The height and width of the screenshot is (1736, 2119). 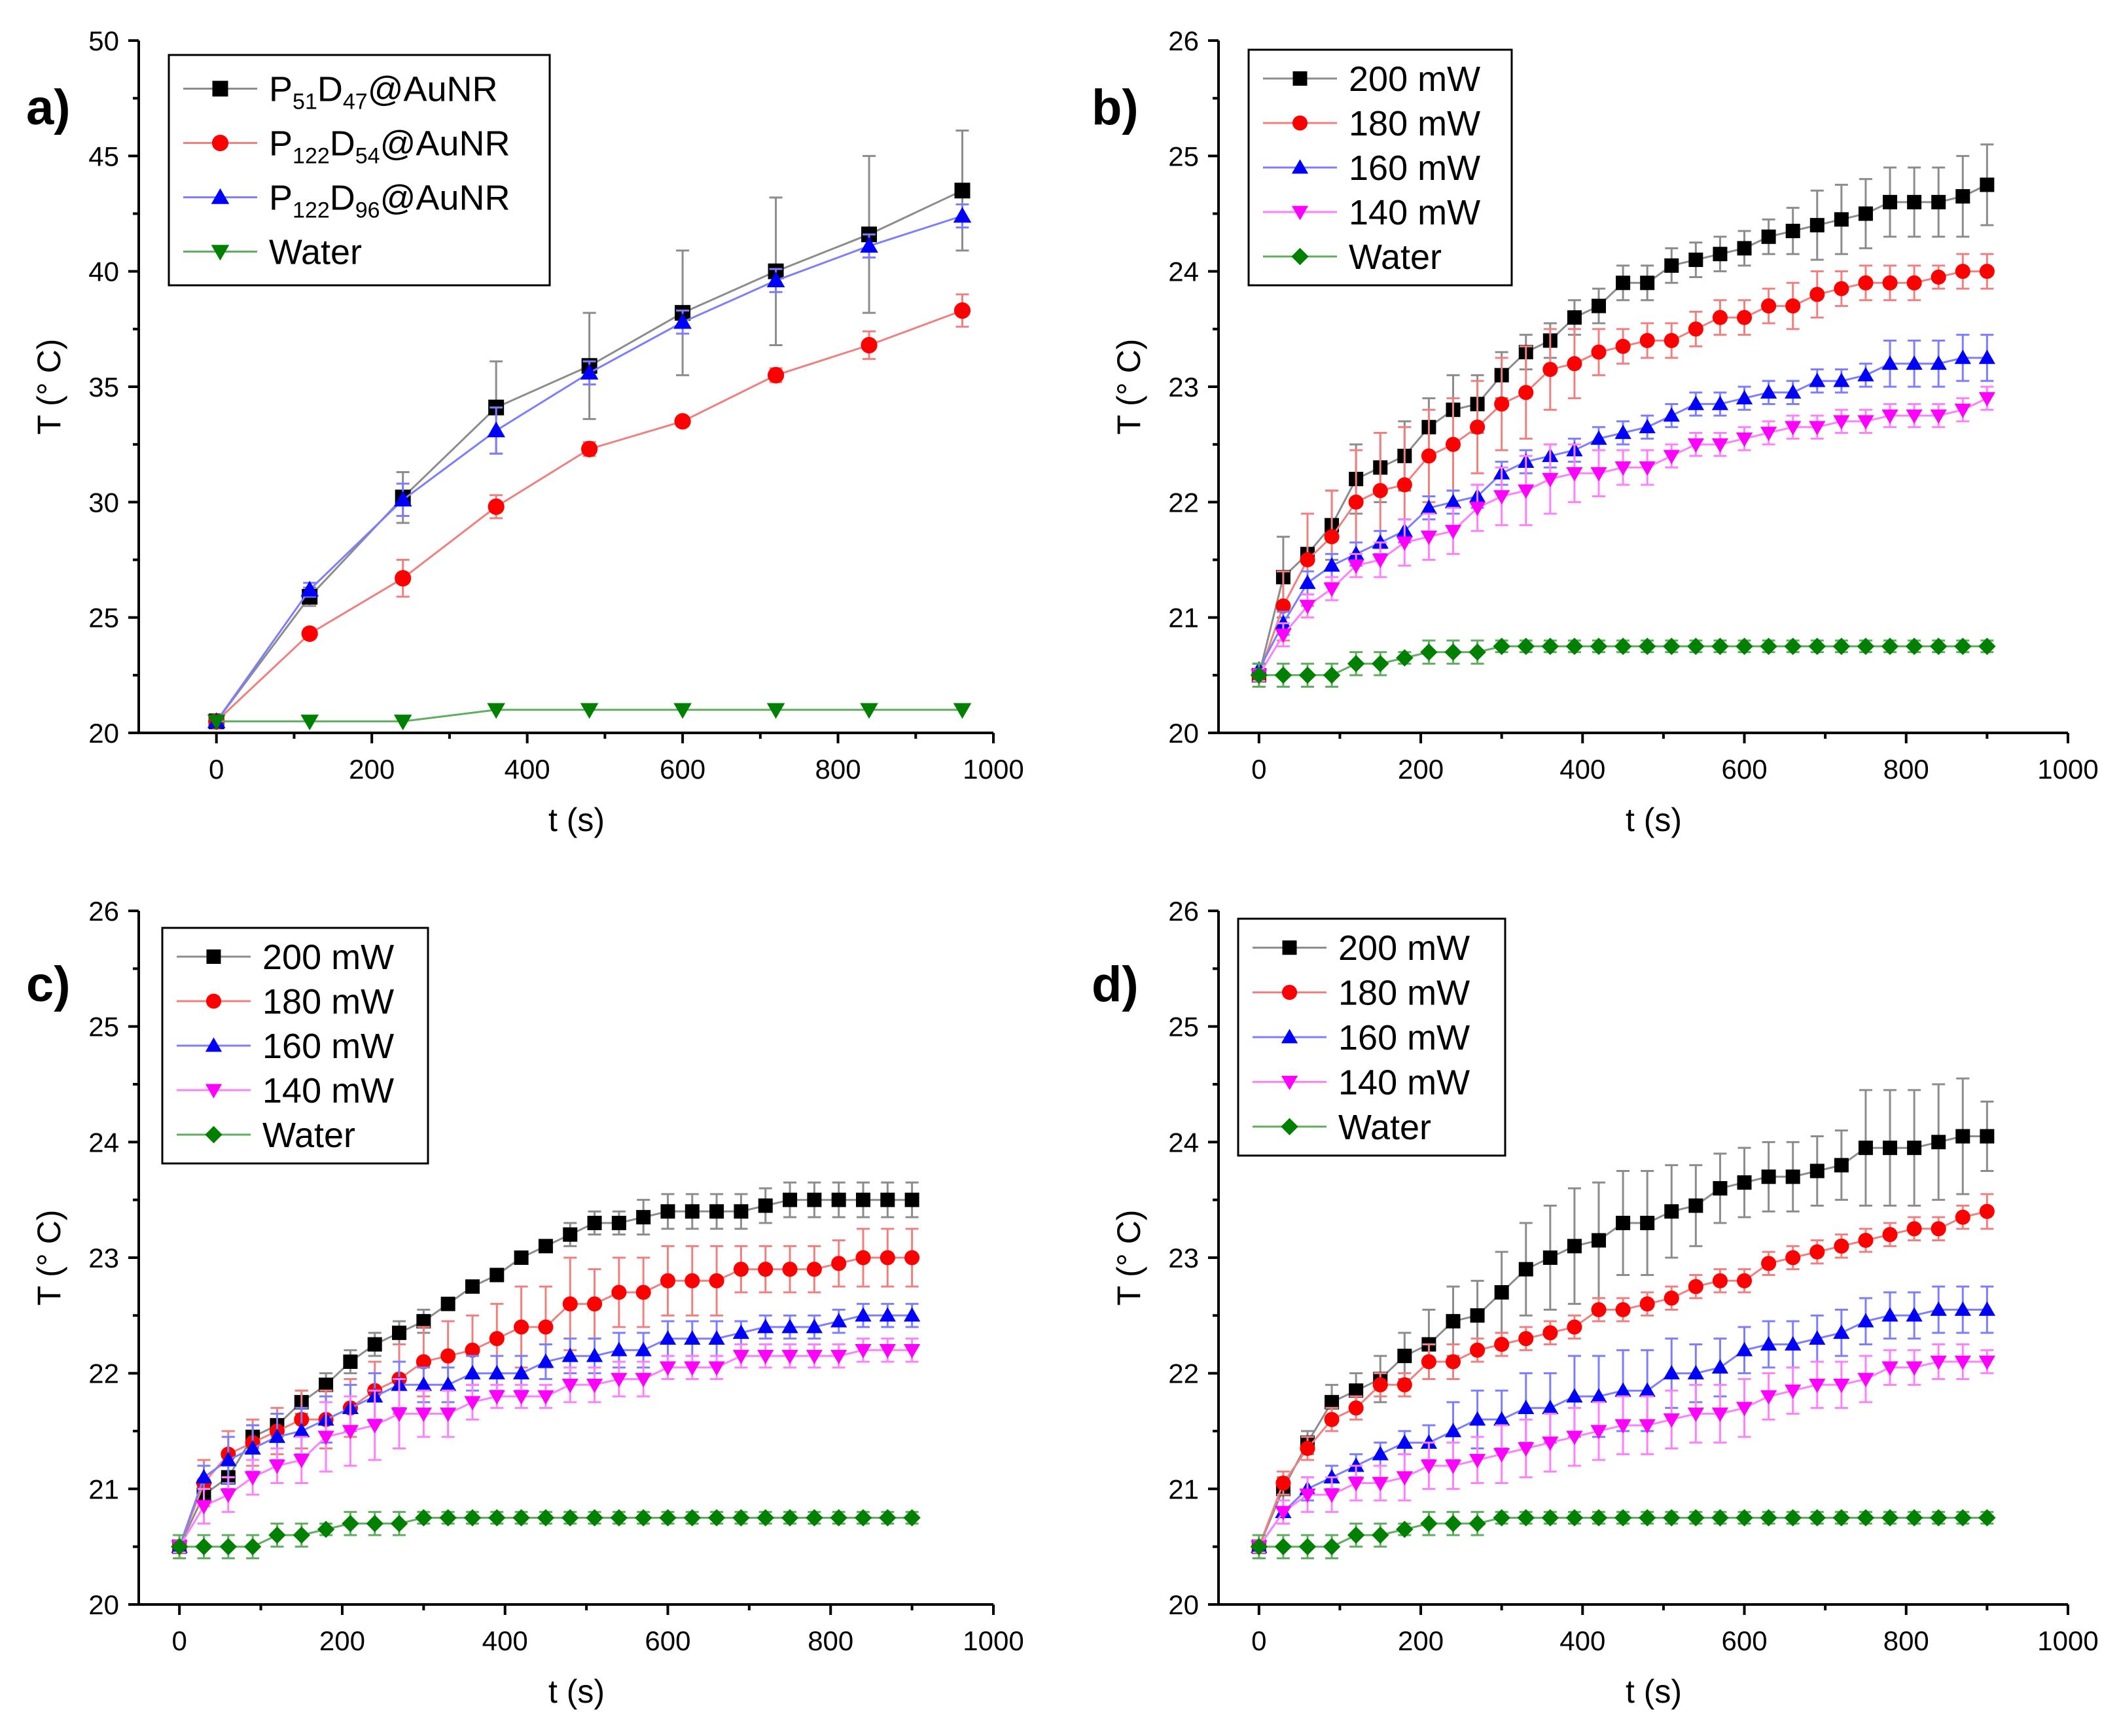 I want to click on y-tick-label: 30, so click(x=103, y=502).